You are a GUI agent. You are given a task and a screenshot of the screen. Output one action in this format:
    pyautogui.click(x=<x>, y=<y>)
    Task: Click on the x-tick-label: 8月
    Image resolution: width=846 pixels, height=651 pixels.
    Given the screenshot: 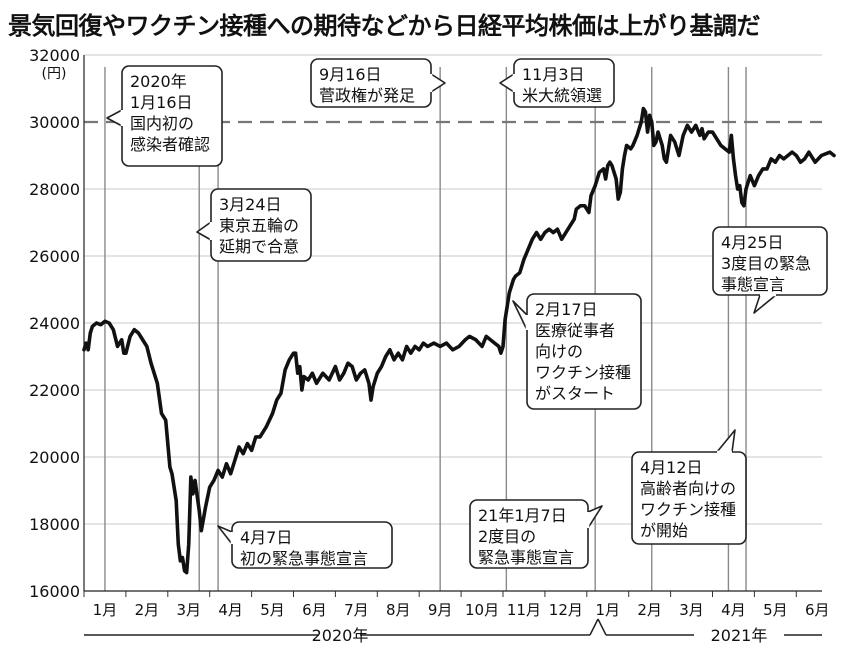 What is the action you would take?
    pyautogui.click(x=398, y=610)
    